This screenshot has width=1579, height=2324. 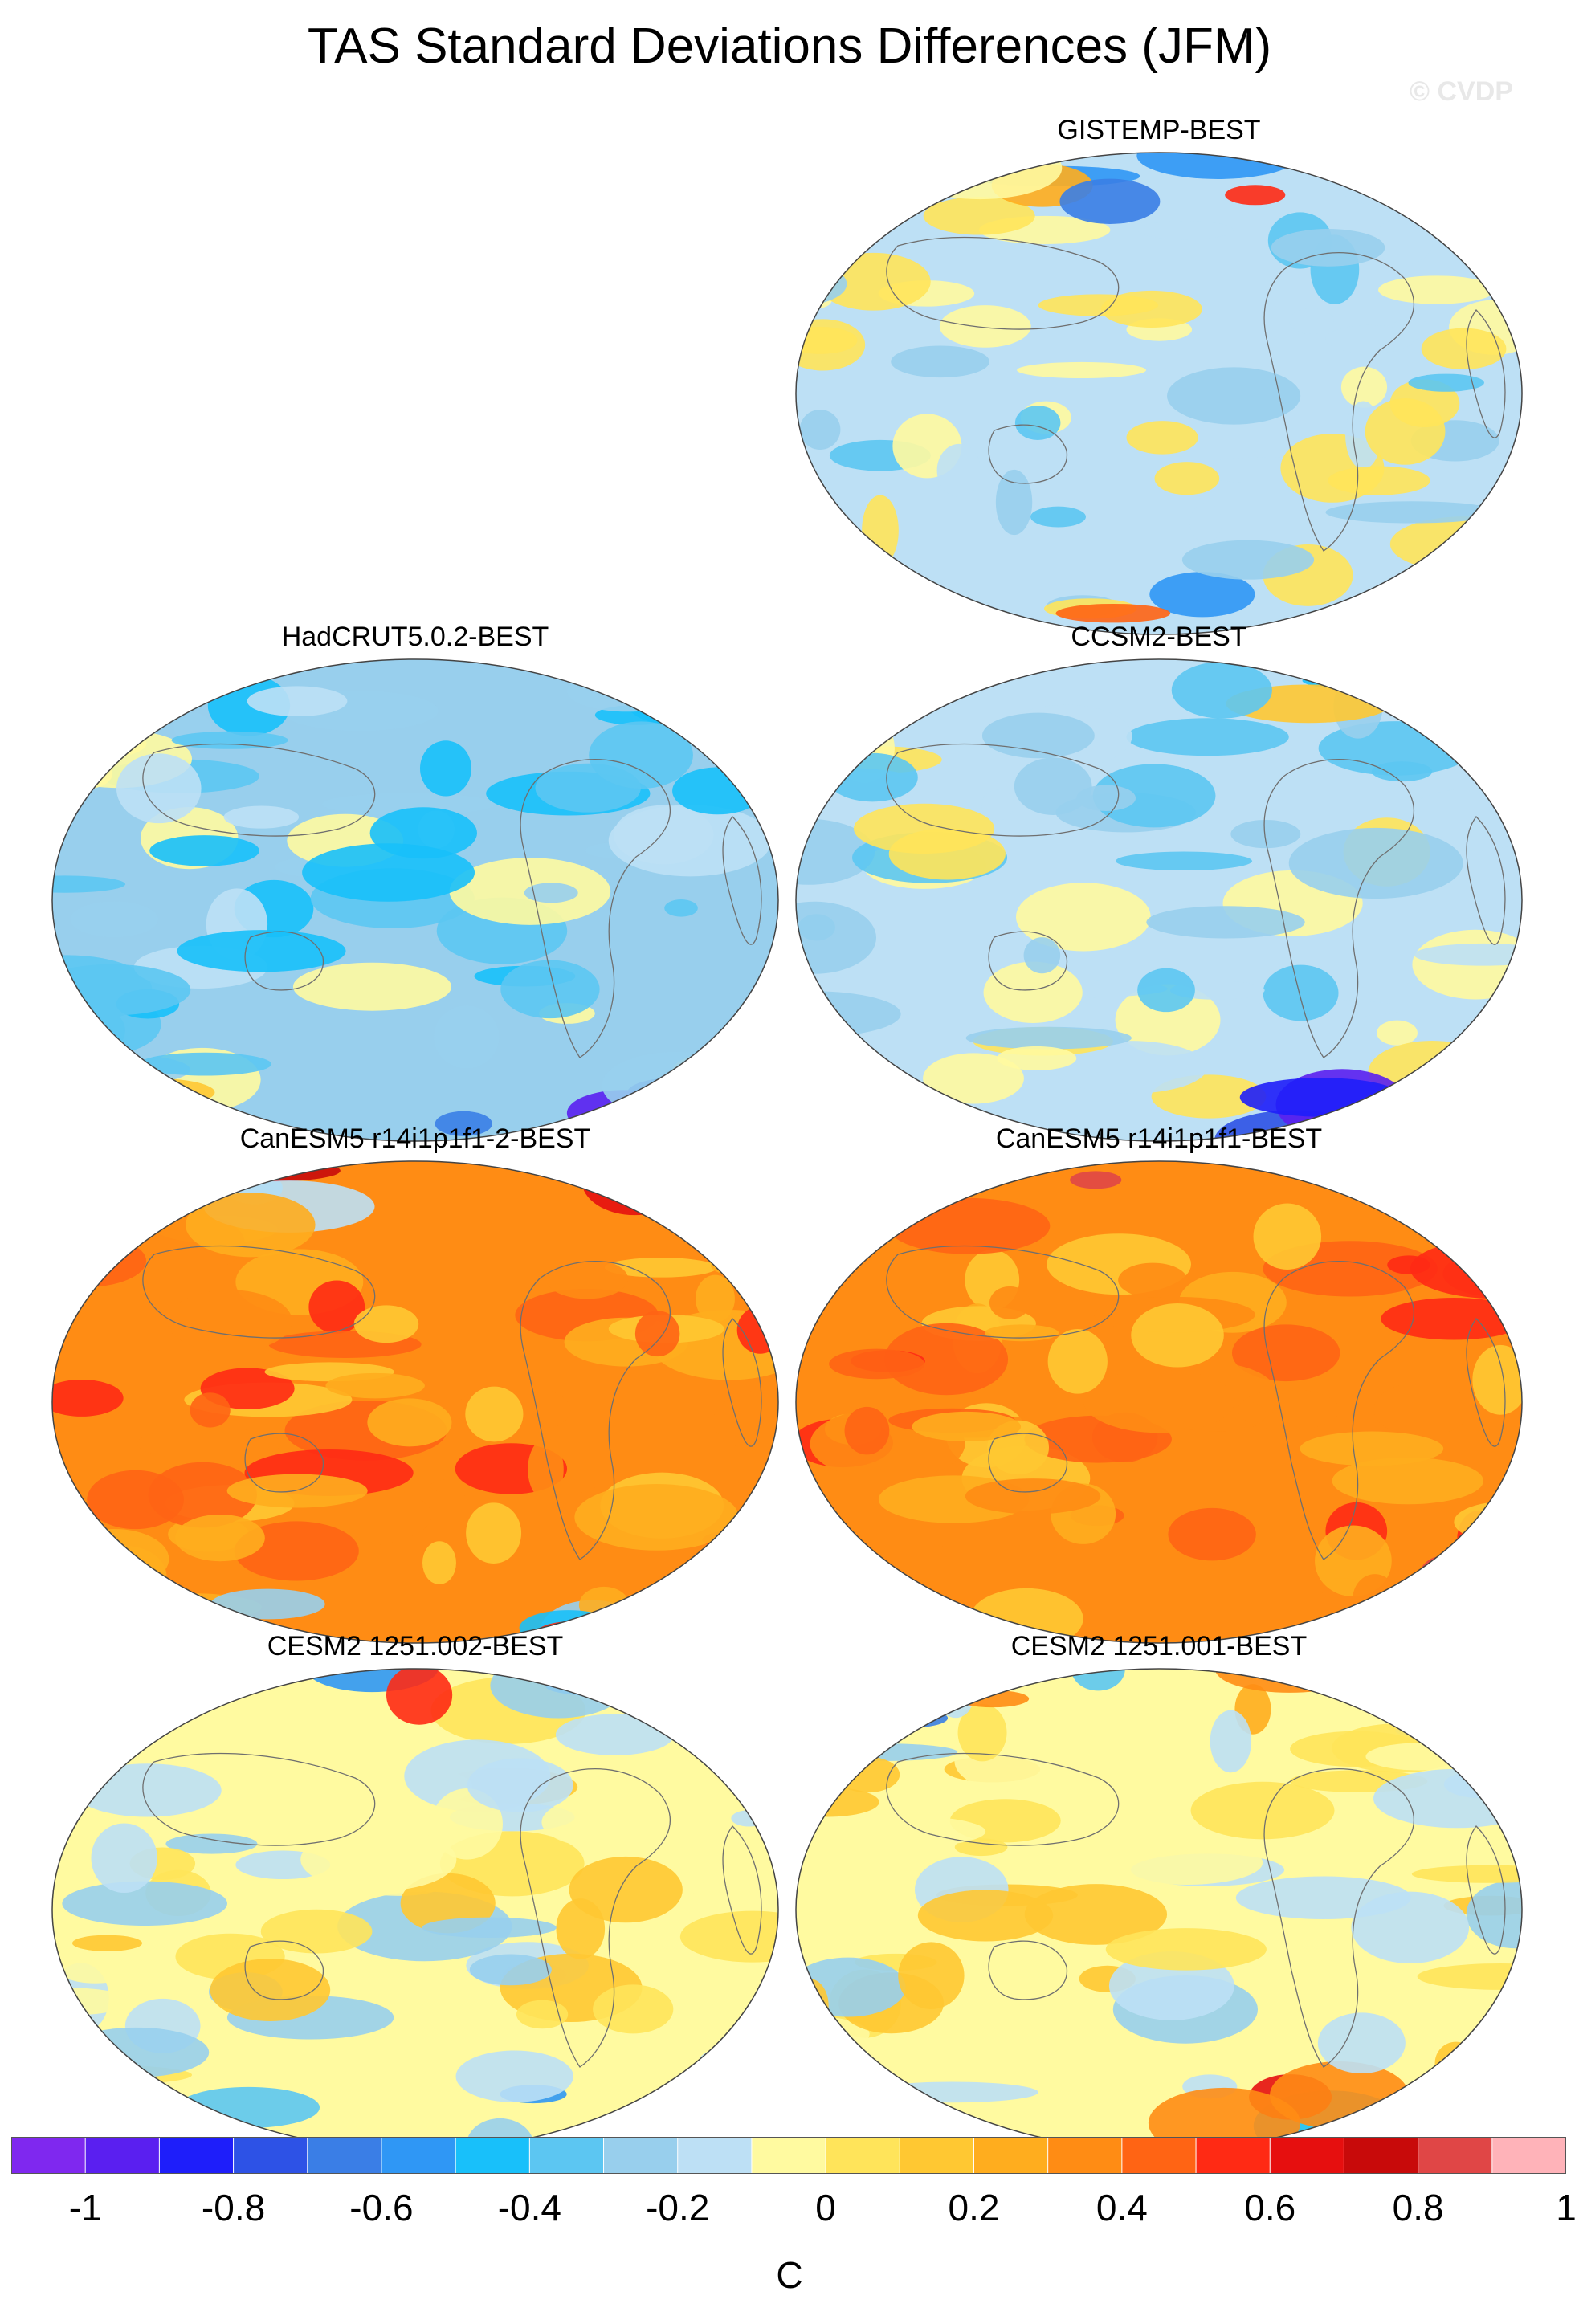 What do you see at coordinates (415, 637) in the screenshot?
I see `panel-title: HadCRUT5.0.2-BEST` at bounding box center [415, 637].